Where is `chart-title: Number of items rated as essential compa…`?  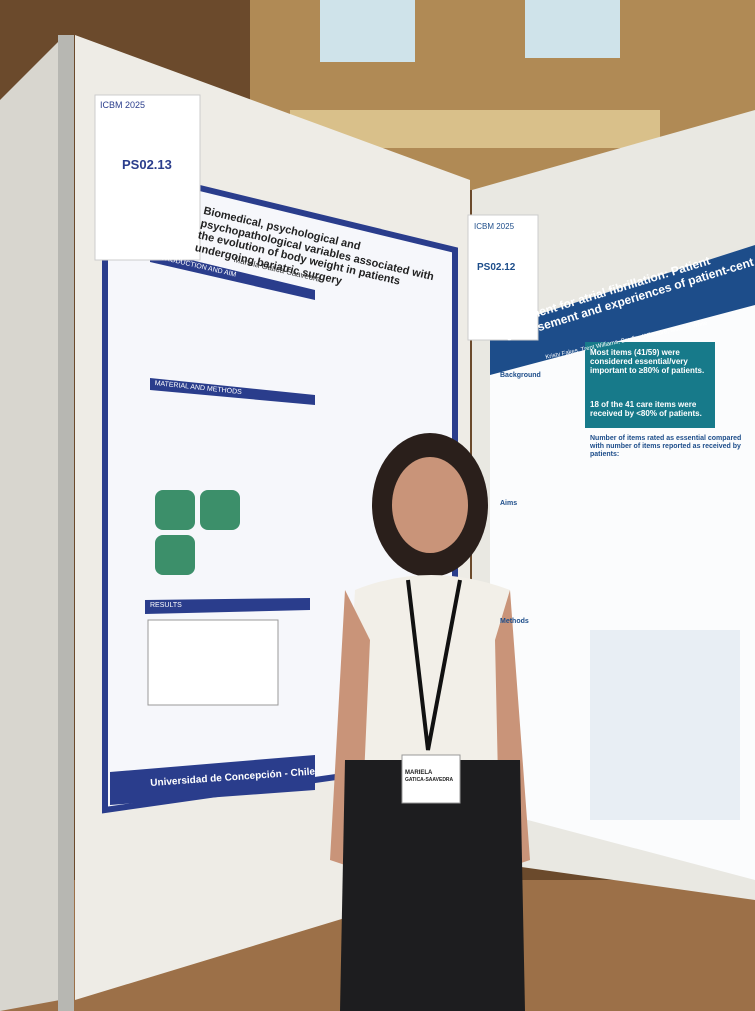
chart-title: Number of items rated as essential compa… is located at coordinates (666, 447).